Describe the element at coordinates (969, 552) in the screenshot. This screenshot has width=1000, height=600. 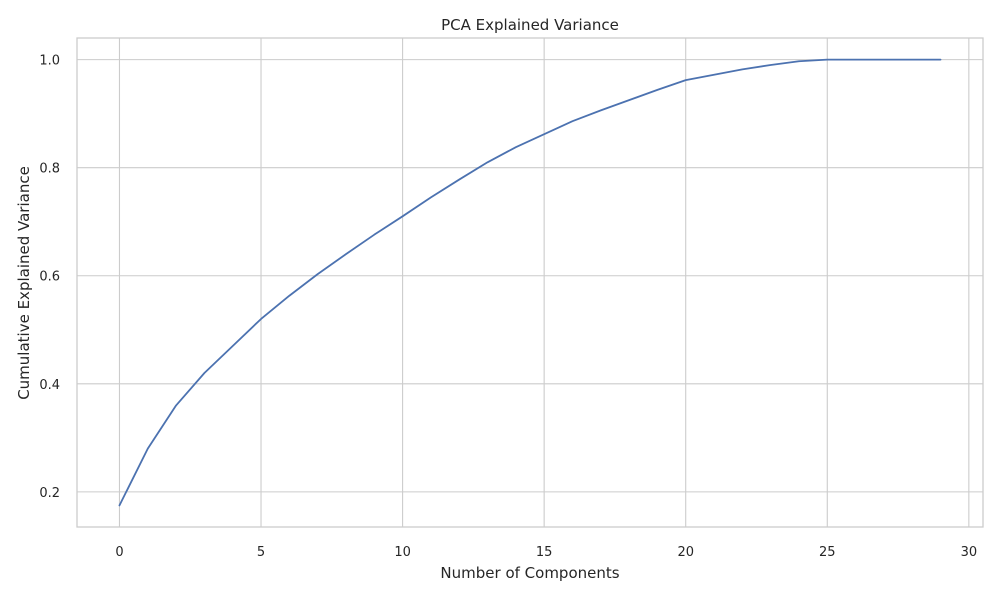
I see `x-tick-label: 30` at that location.